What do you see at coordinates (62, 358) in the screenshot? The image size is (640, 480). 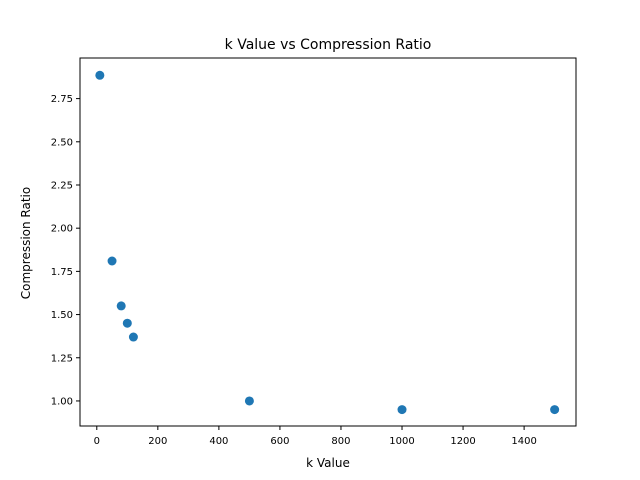 I see `y-tick-label: 1.25` at bounding box center [62, 358].